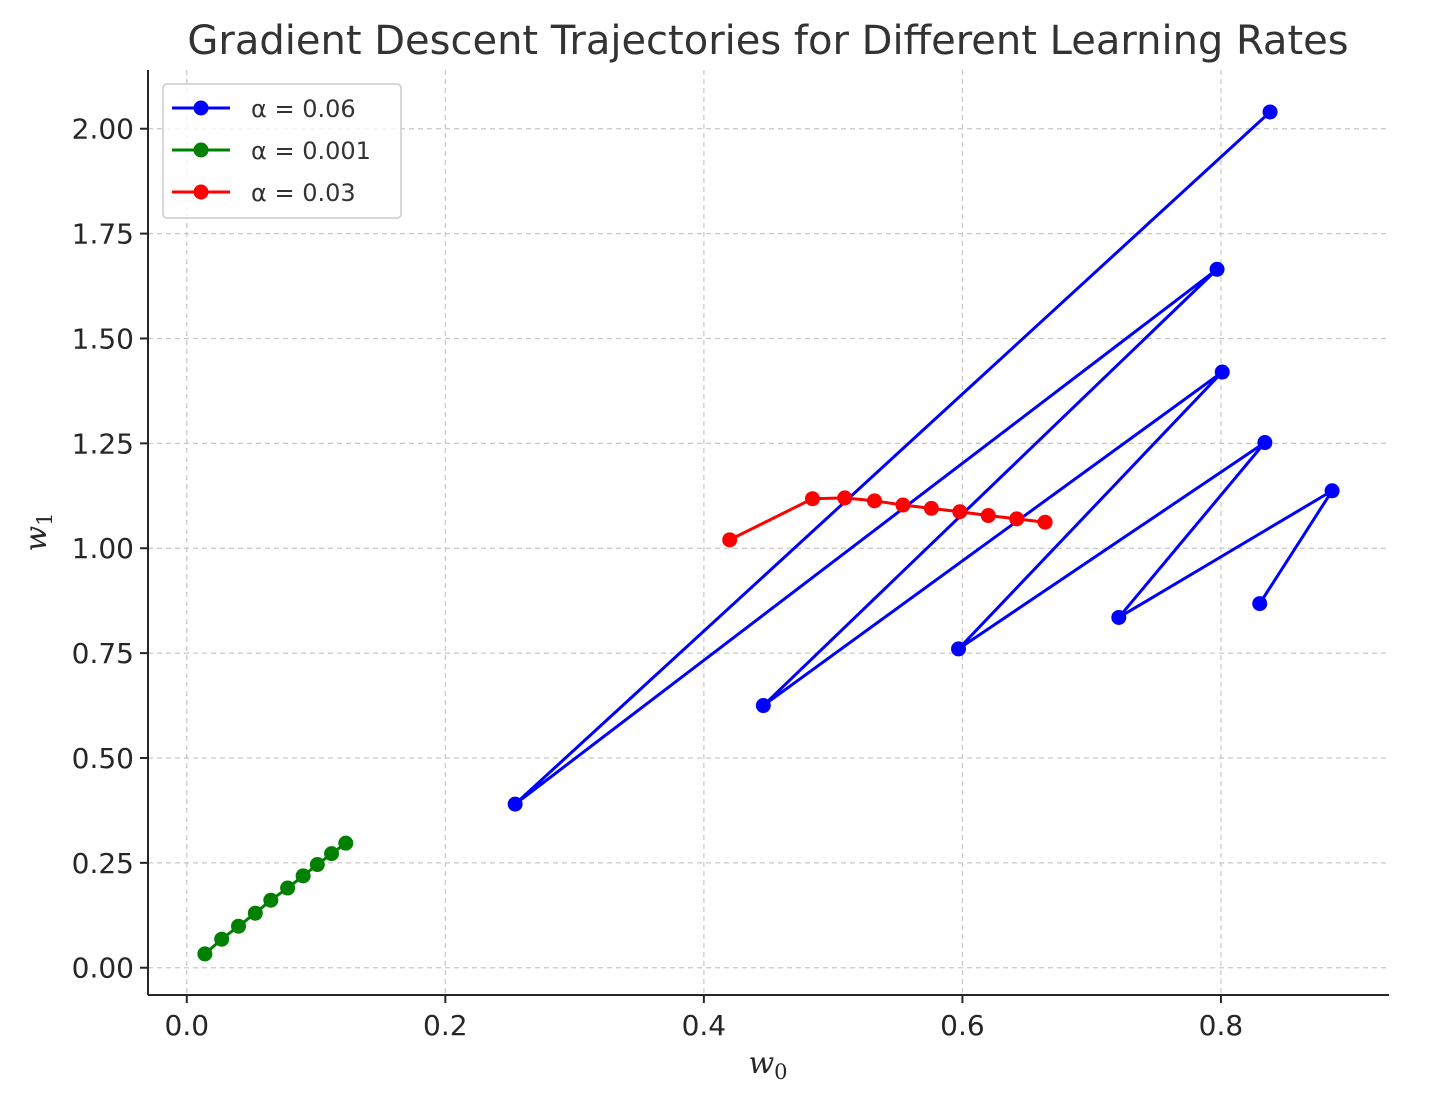 The width and height of the screenshot is (1434, 1101). I want to click on legend-entry-label: α = 0.03, so click(303, 193).